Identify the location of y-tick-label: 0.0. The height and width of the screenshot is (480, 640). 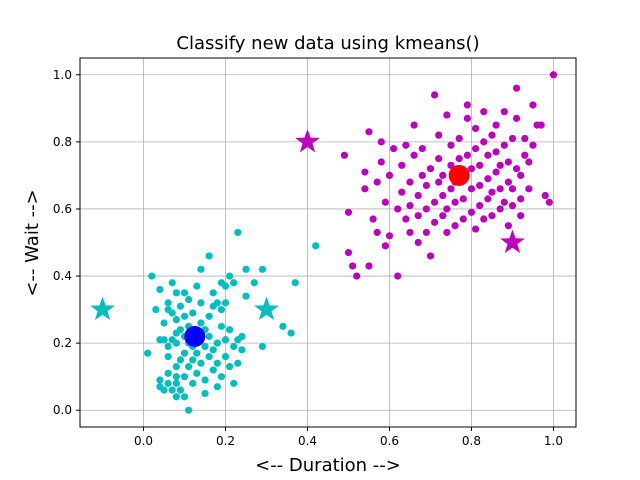
(62, 410).